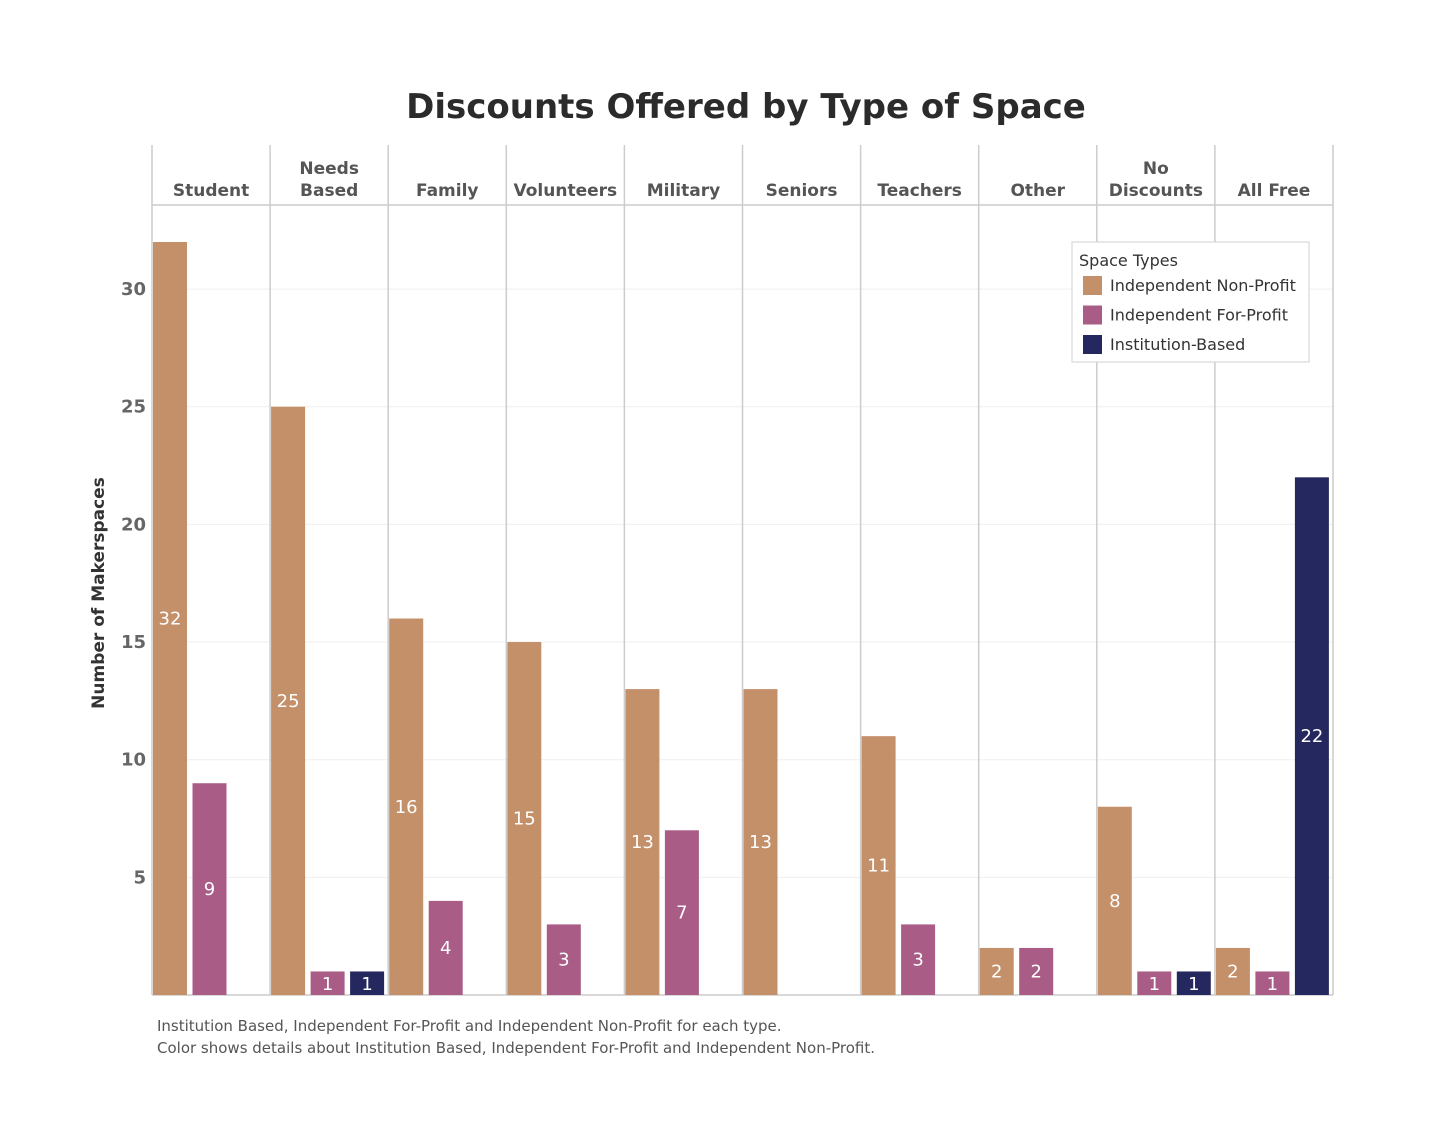 The image size is (1438, 1137). I want to click on data-label-6-series-0: 11, so click(878, 866).